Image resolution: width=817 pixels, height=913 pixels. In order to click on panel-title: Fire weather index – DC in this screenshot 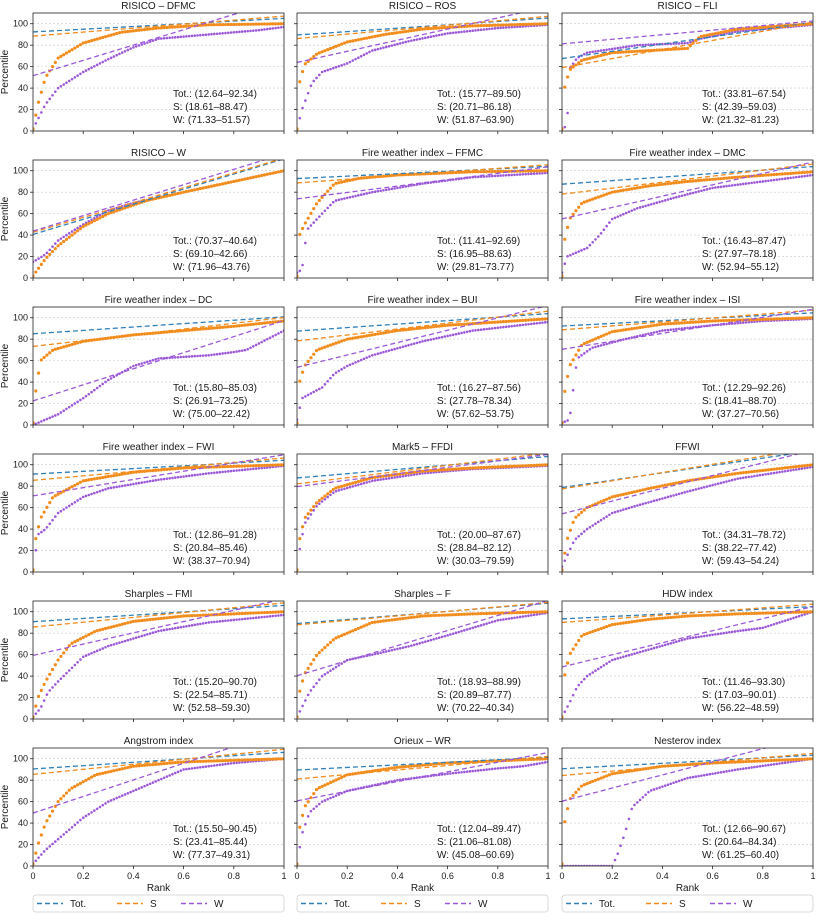, I will do `click(159, 300)`.